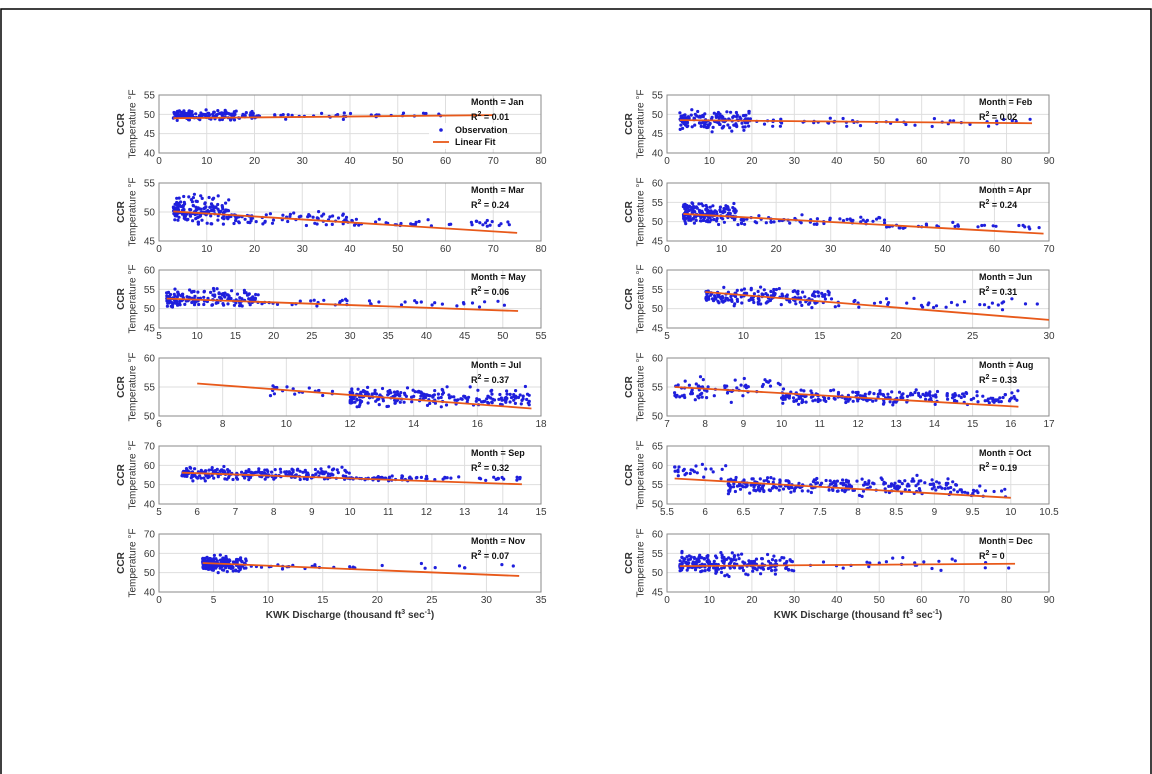 Image resolution: width=1152 pixels, height=774 pixels. Describe the element at coordinates (658, 184) in the screenshot. I see `y-tick-label: 60` at that location.